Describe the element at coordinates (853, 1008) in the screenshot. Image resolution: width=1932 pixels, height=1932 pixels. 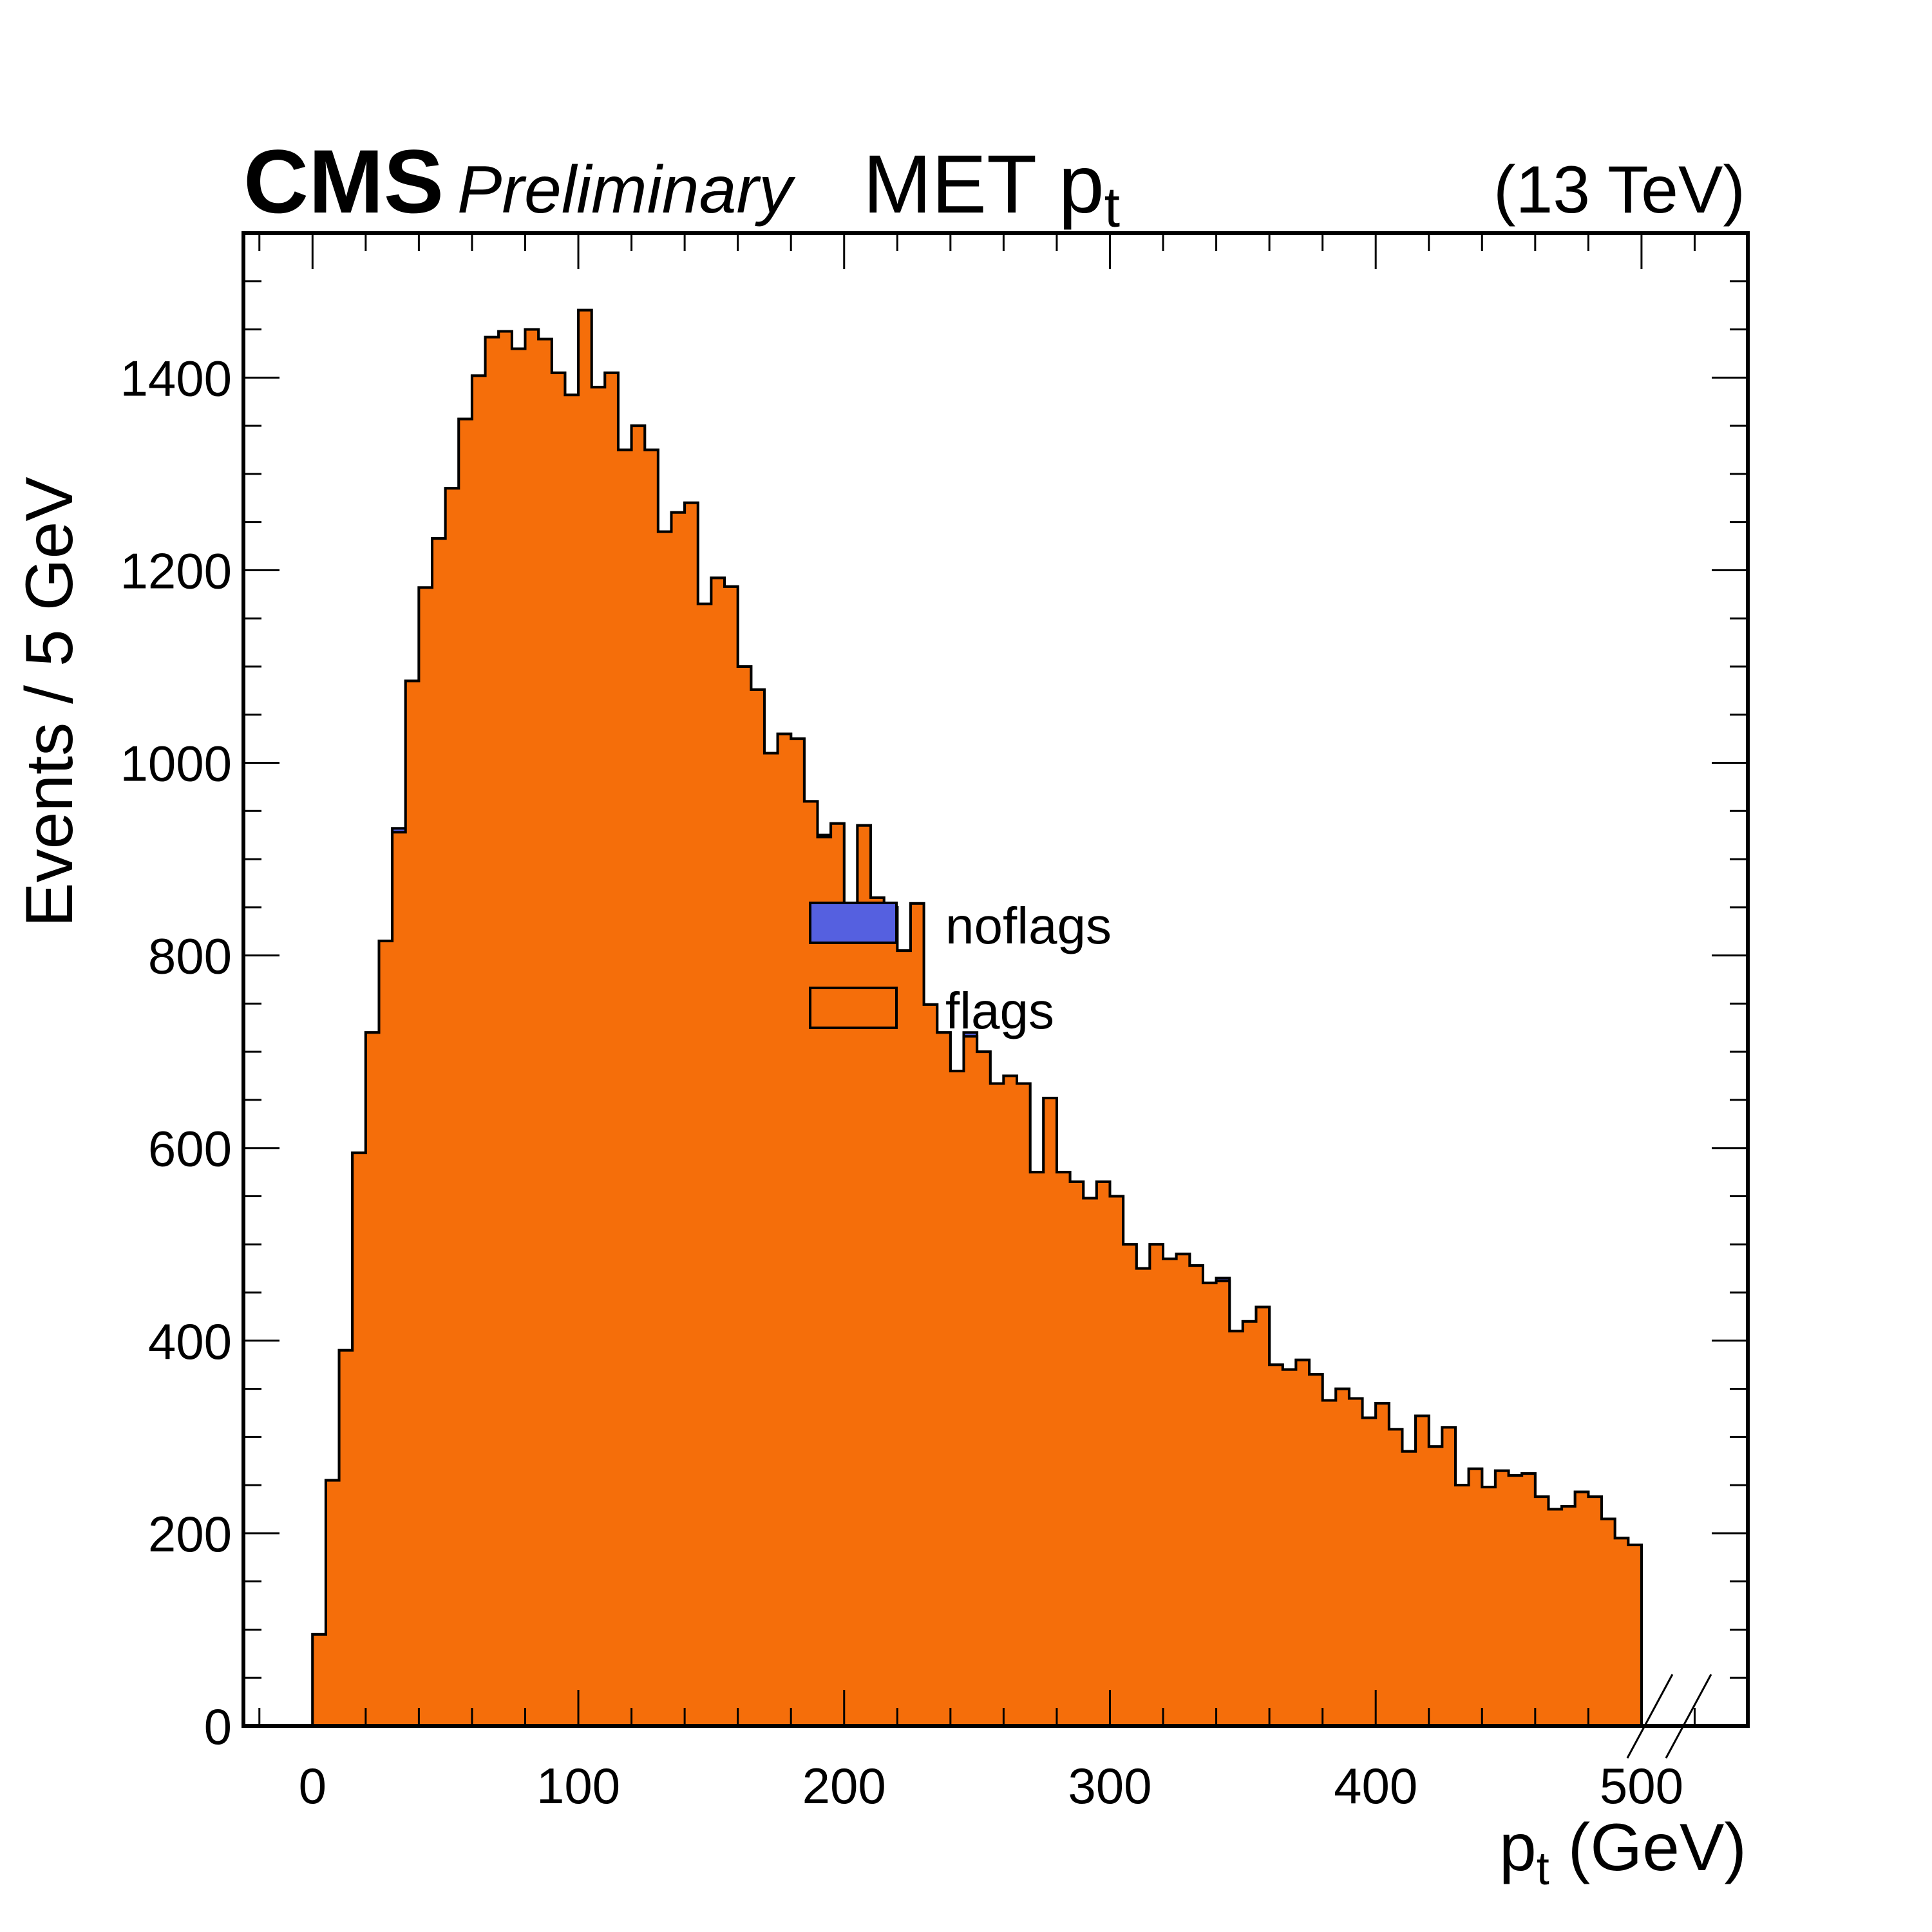
I see `legend-swatch-flags` at that location.